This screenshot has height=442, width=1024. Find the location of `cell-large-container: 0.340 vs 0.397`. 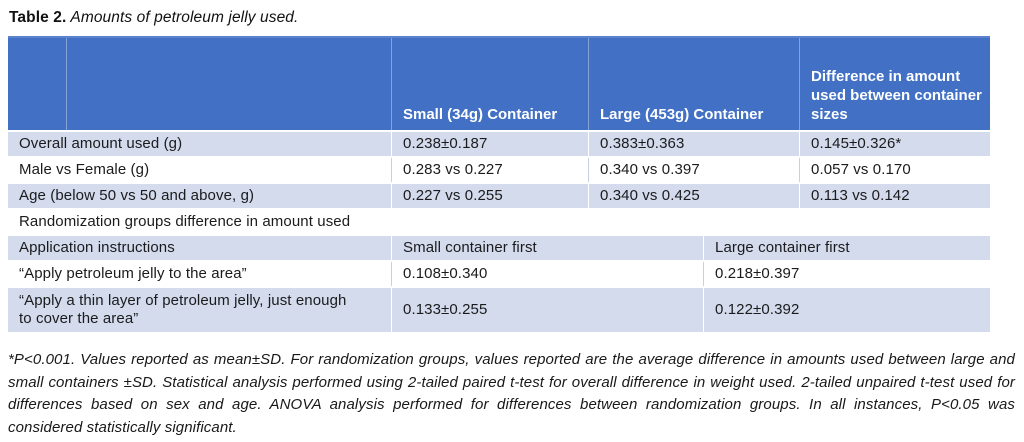

cell-large-container: 0.340 vs 0.397 is located at coordinates (694, 170).